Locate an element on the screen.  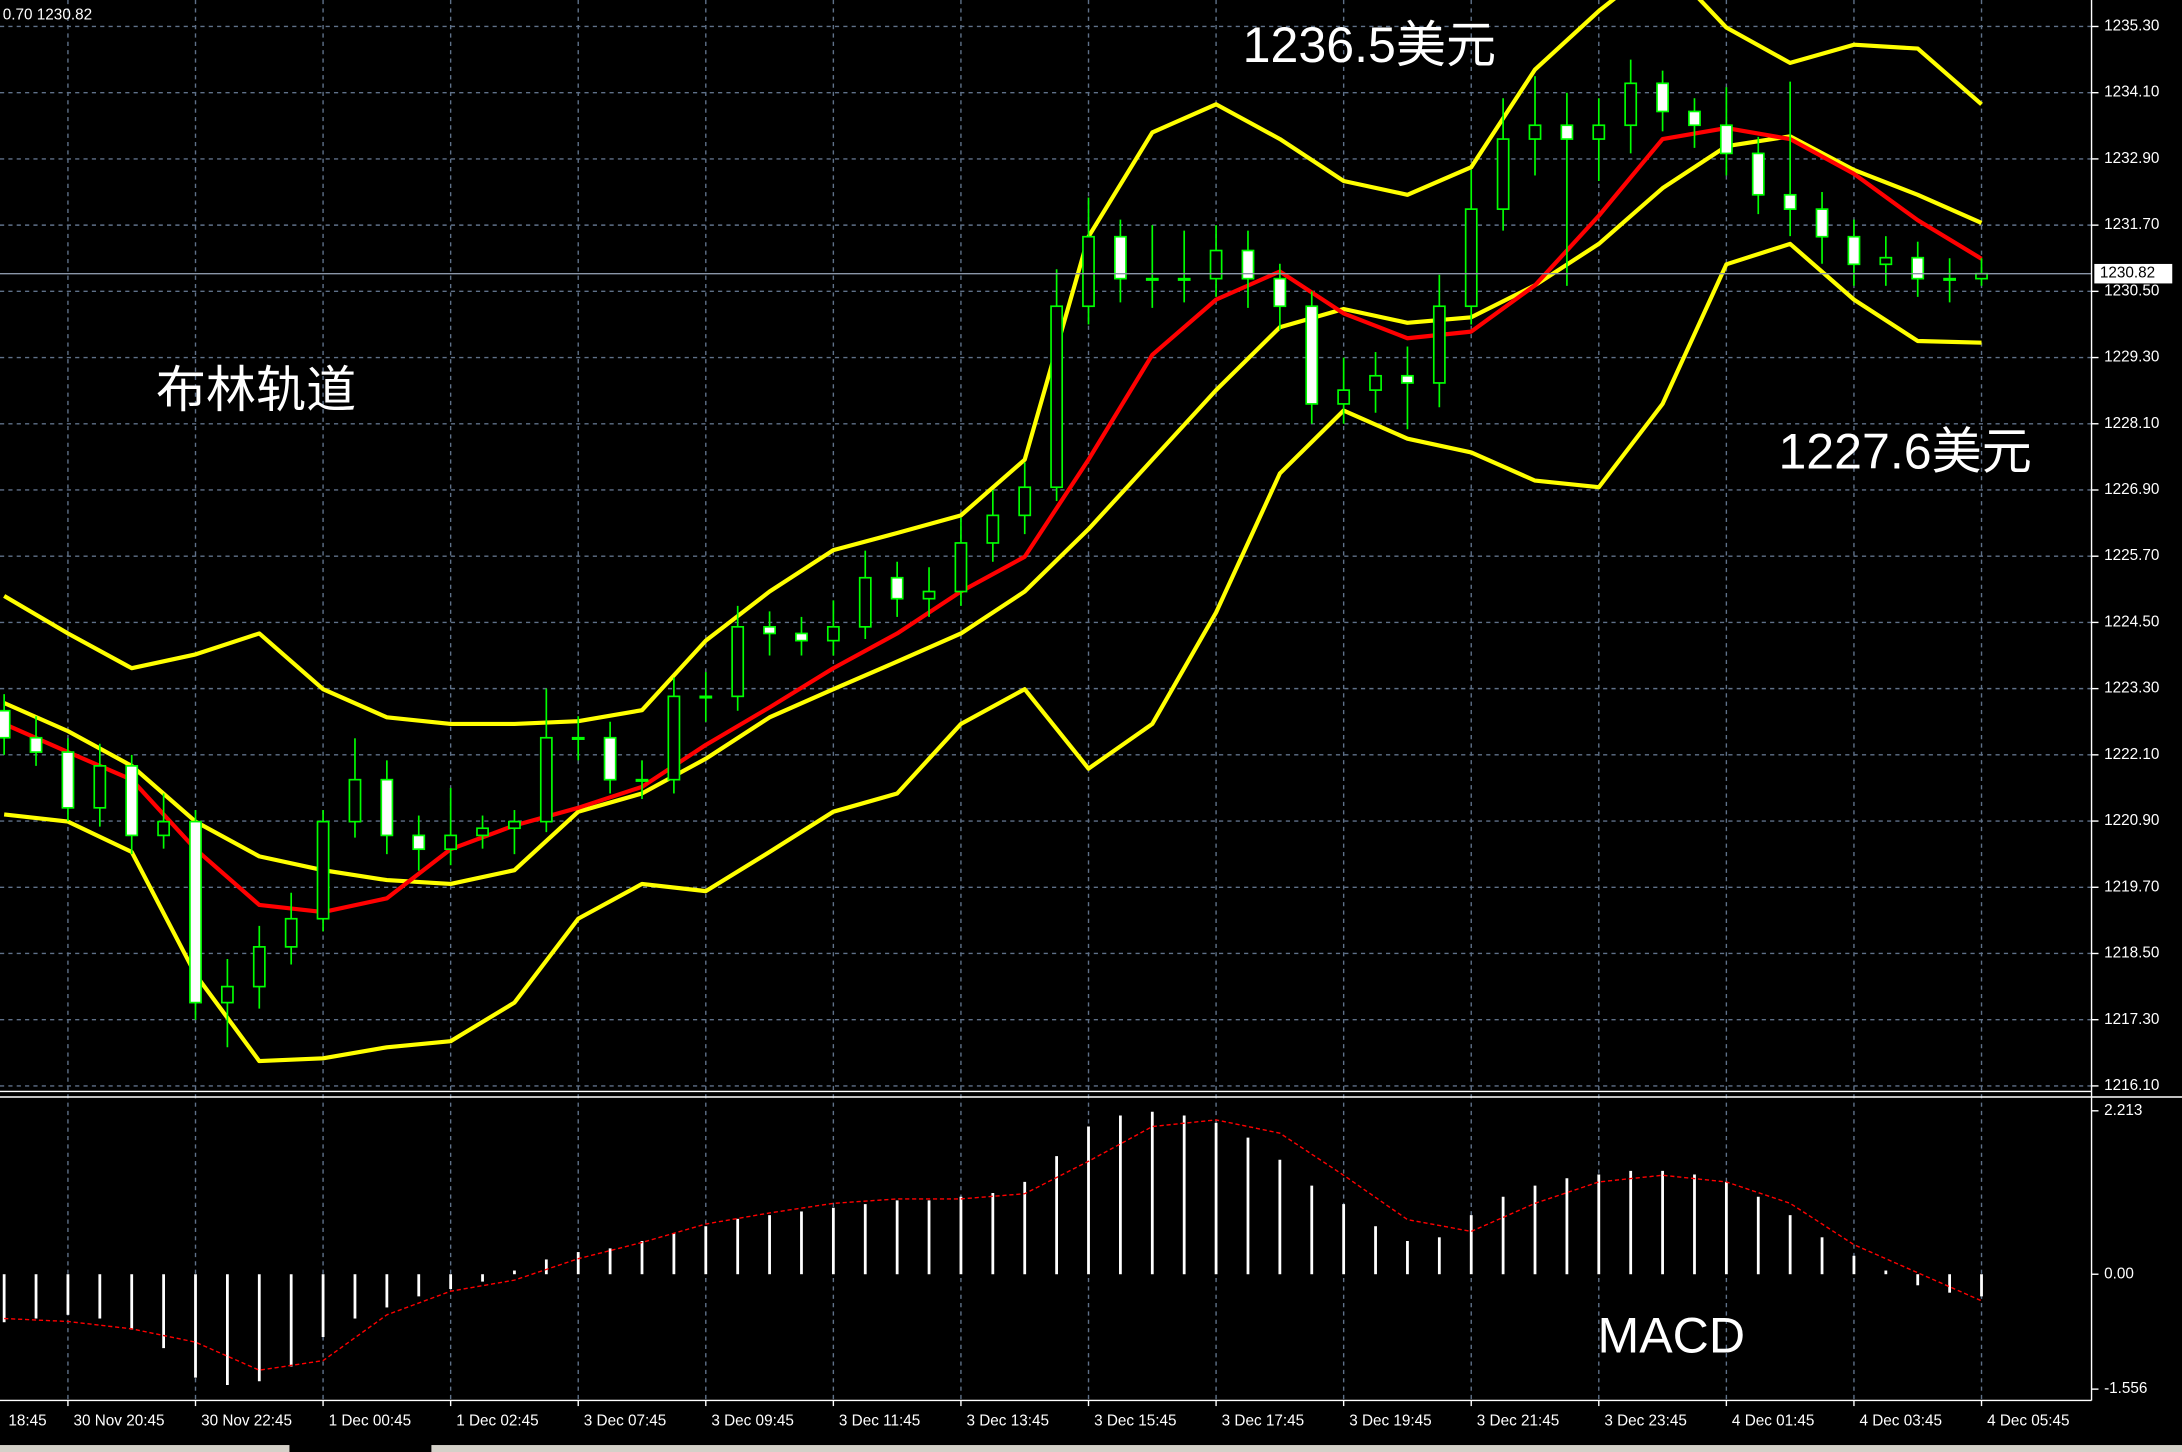
y-tick-label: 1229.30 is located at coordinates (2131, 357).